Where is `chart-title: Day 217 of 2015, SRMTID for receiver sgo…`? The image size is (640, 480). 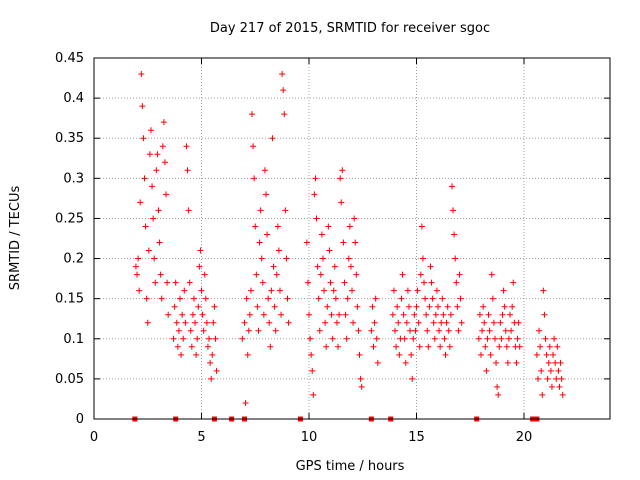 chart-title: Day 217 of 2015, SRMTID for receiver sgo… is located at coordinates (350, 28).